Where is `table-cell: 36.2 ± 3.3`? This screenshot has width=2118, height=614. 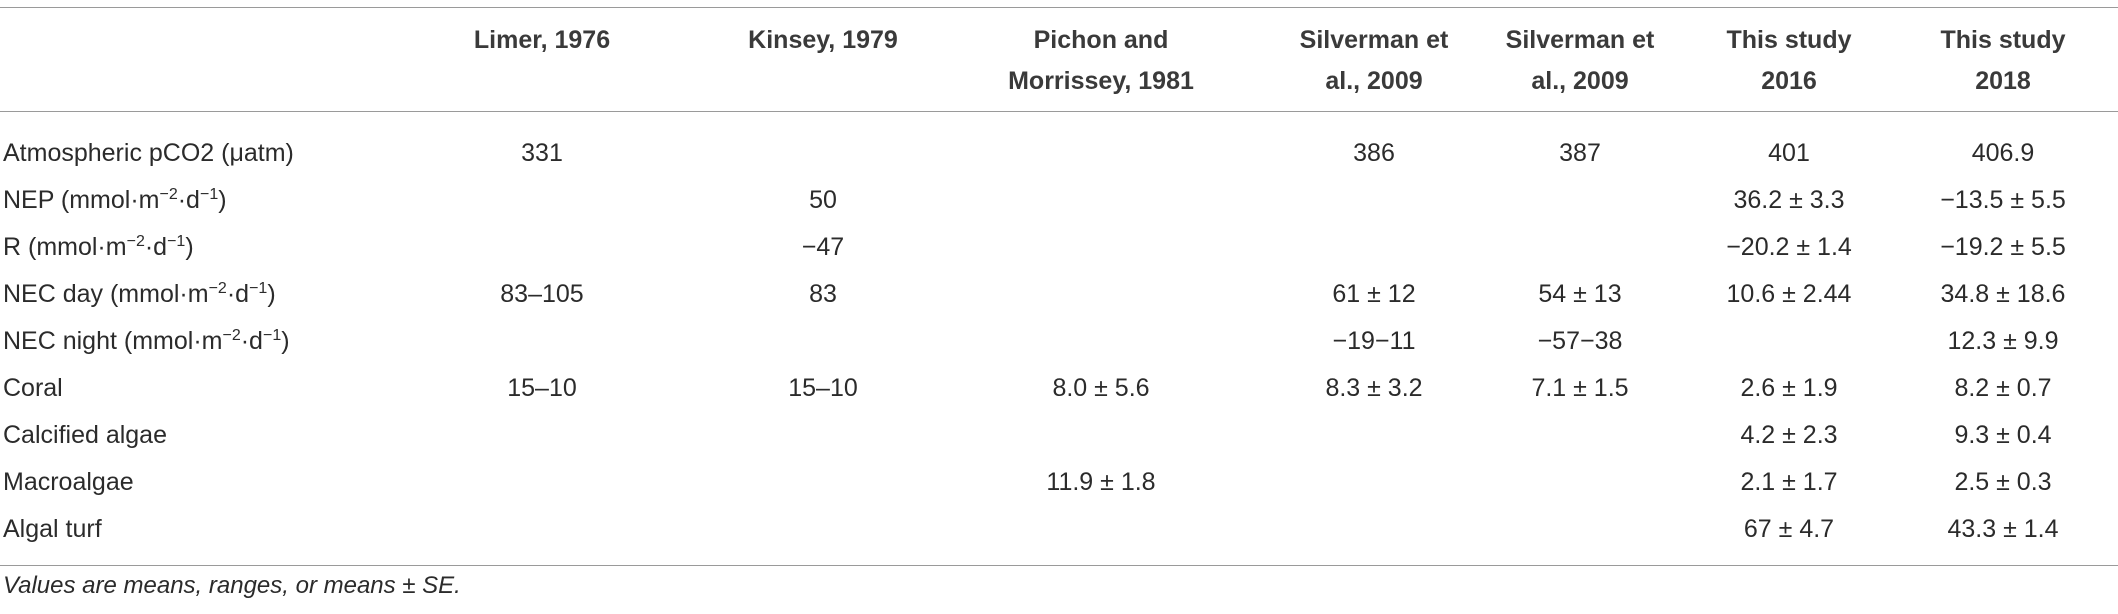
table-cell: 36.2 ± 3.3 is located at coordinates (1789, 200).